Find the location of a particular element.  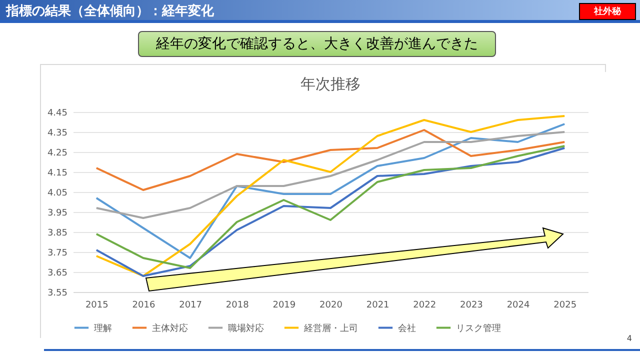

y-tick-label: 4.15 is located at coordinates (57, 173).